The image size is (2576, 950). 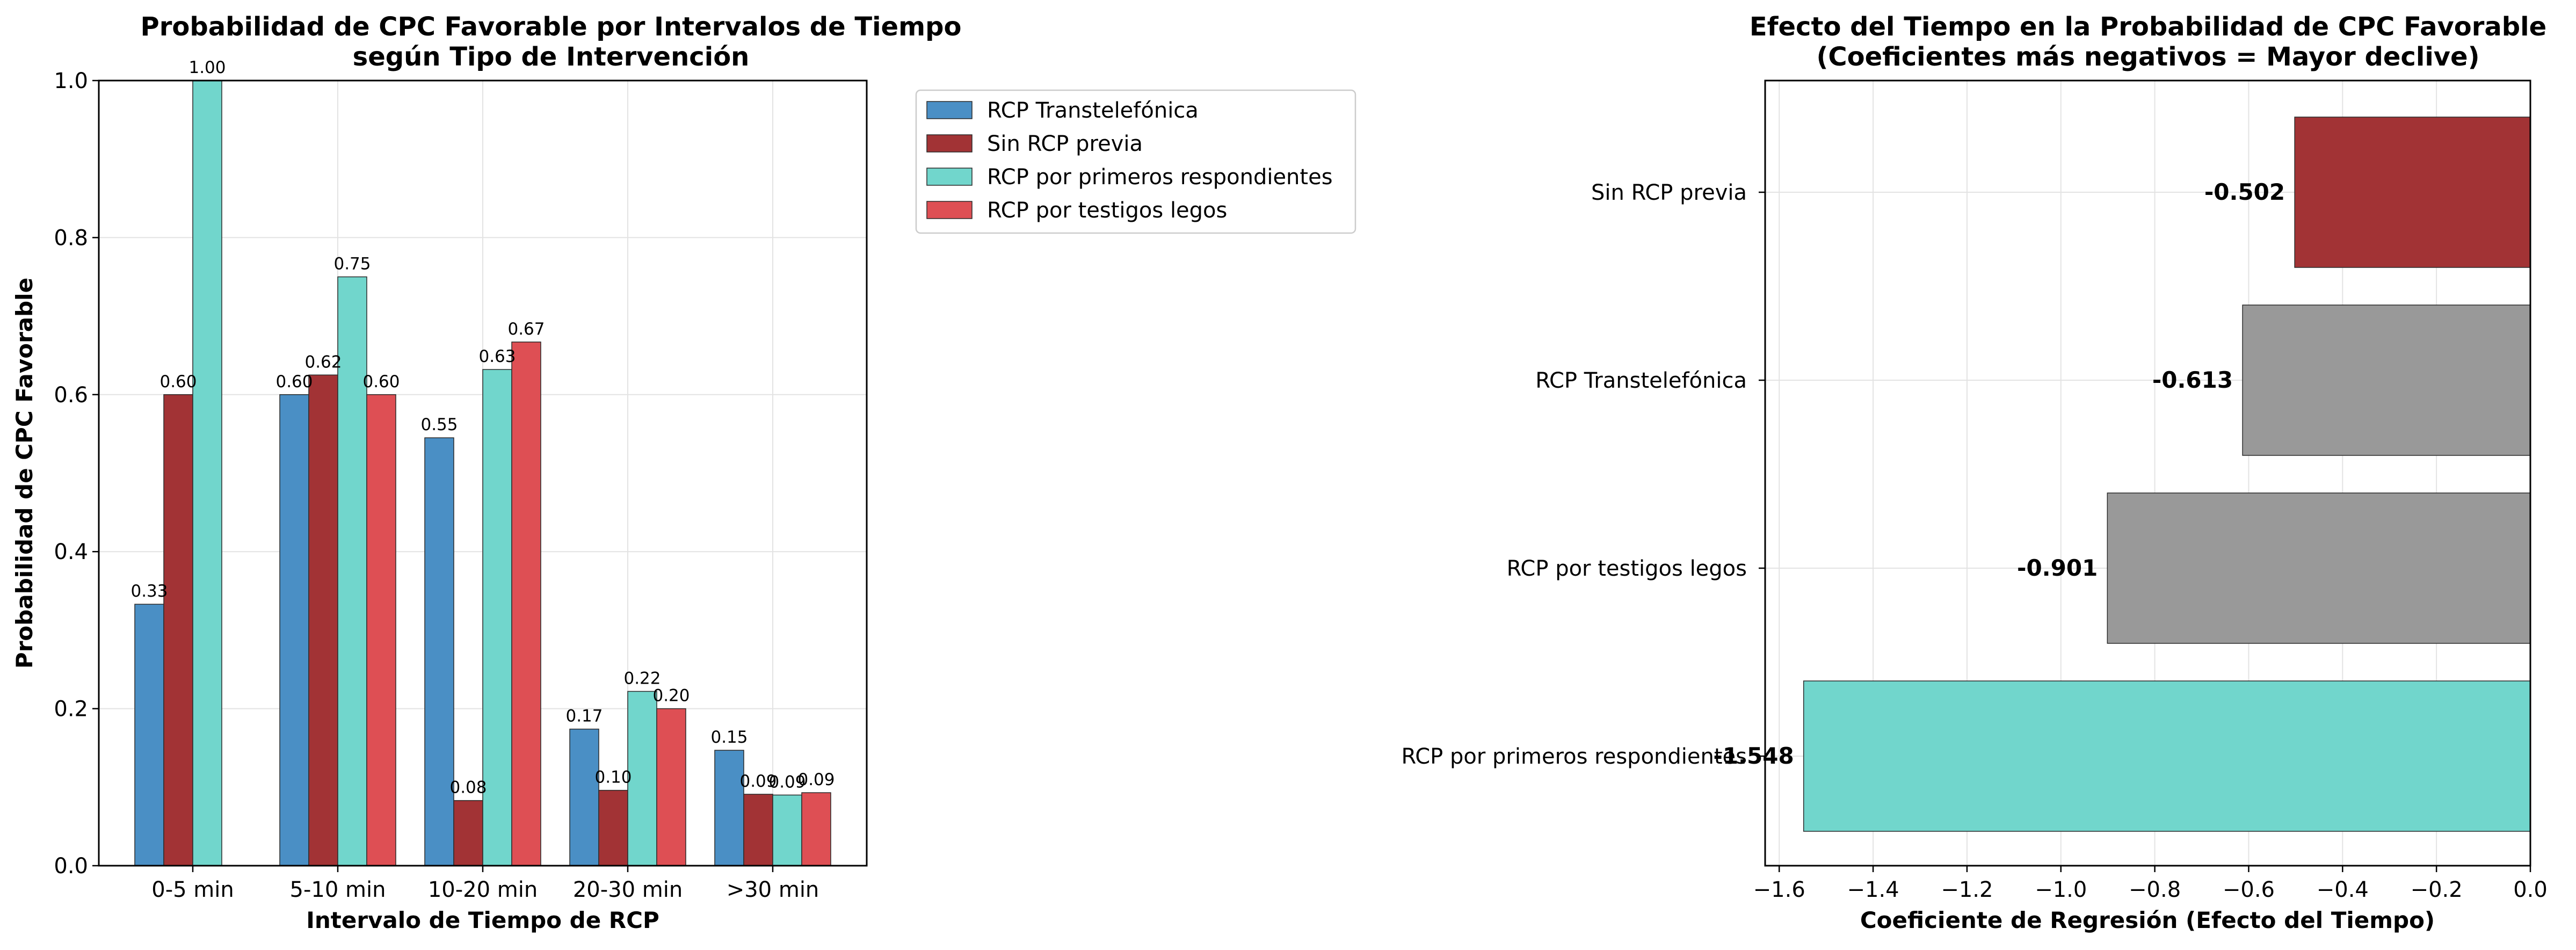 What do you see at coordinates (71, 552) in the screenshot?
I see `left-y-tick-label: 0.4` at bounding box center [71, 552].